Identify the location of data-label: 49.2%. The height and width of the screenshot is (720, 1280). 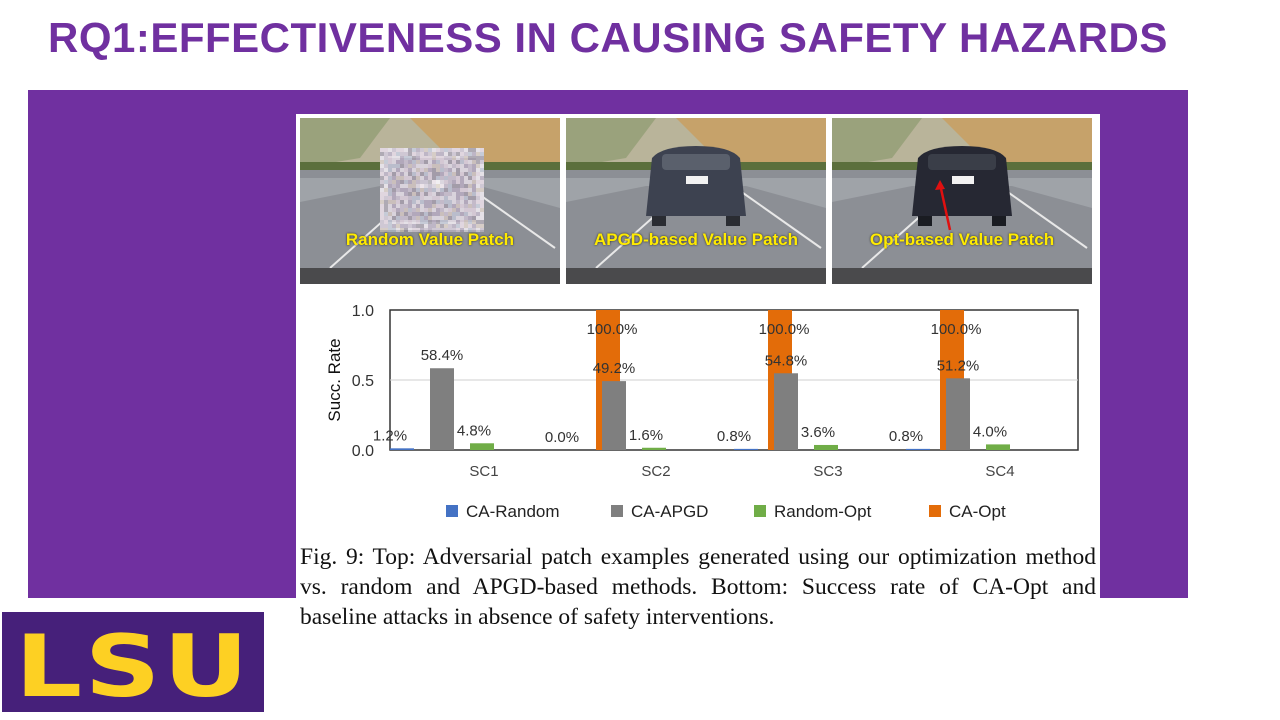
(614, 368).